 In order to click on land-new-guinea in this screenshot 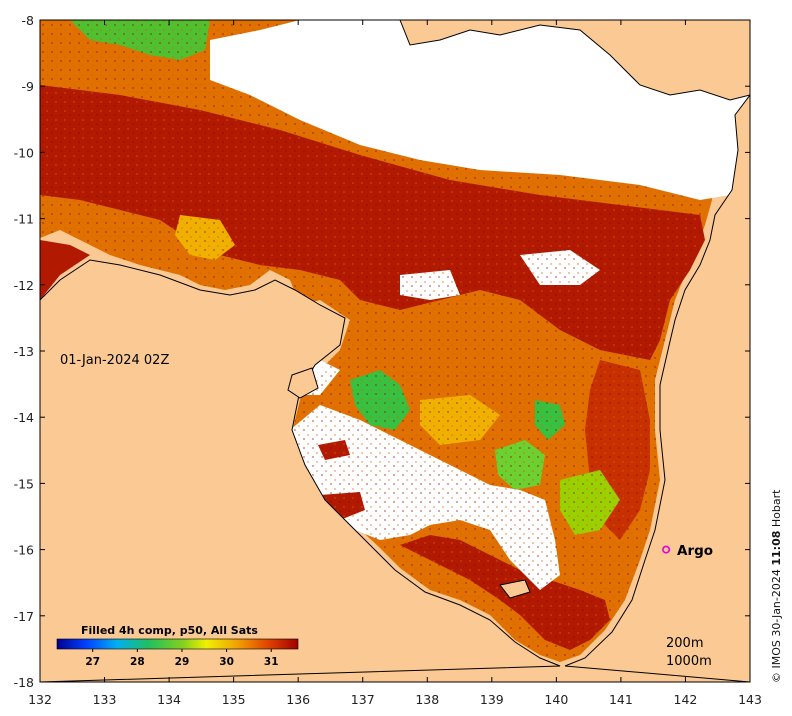, I will do `click(574, 60)`.